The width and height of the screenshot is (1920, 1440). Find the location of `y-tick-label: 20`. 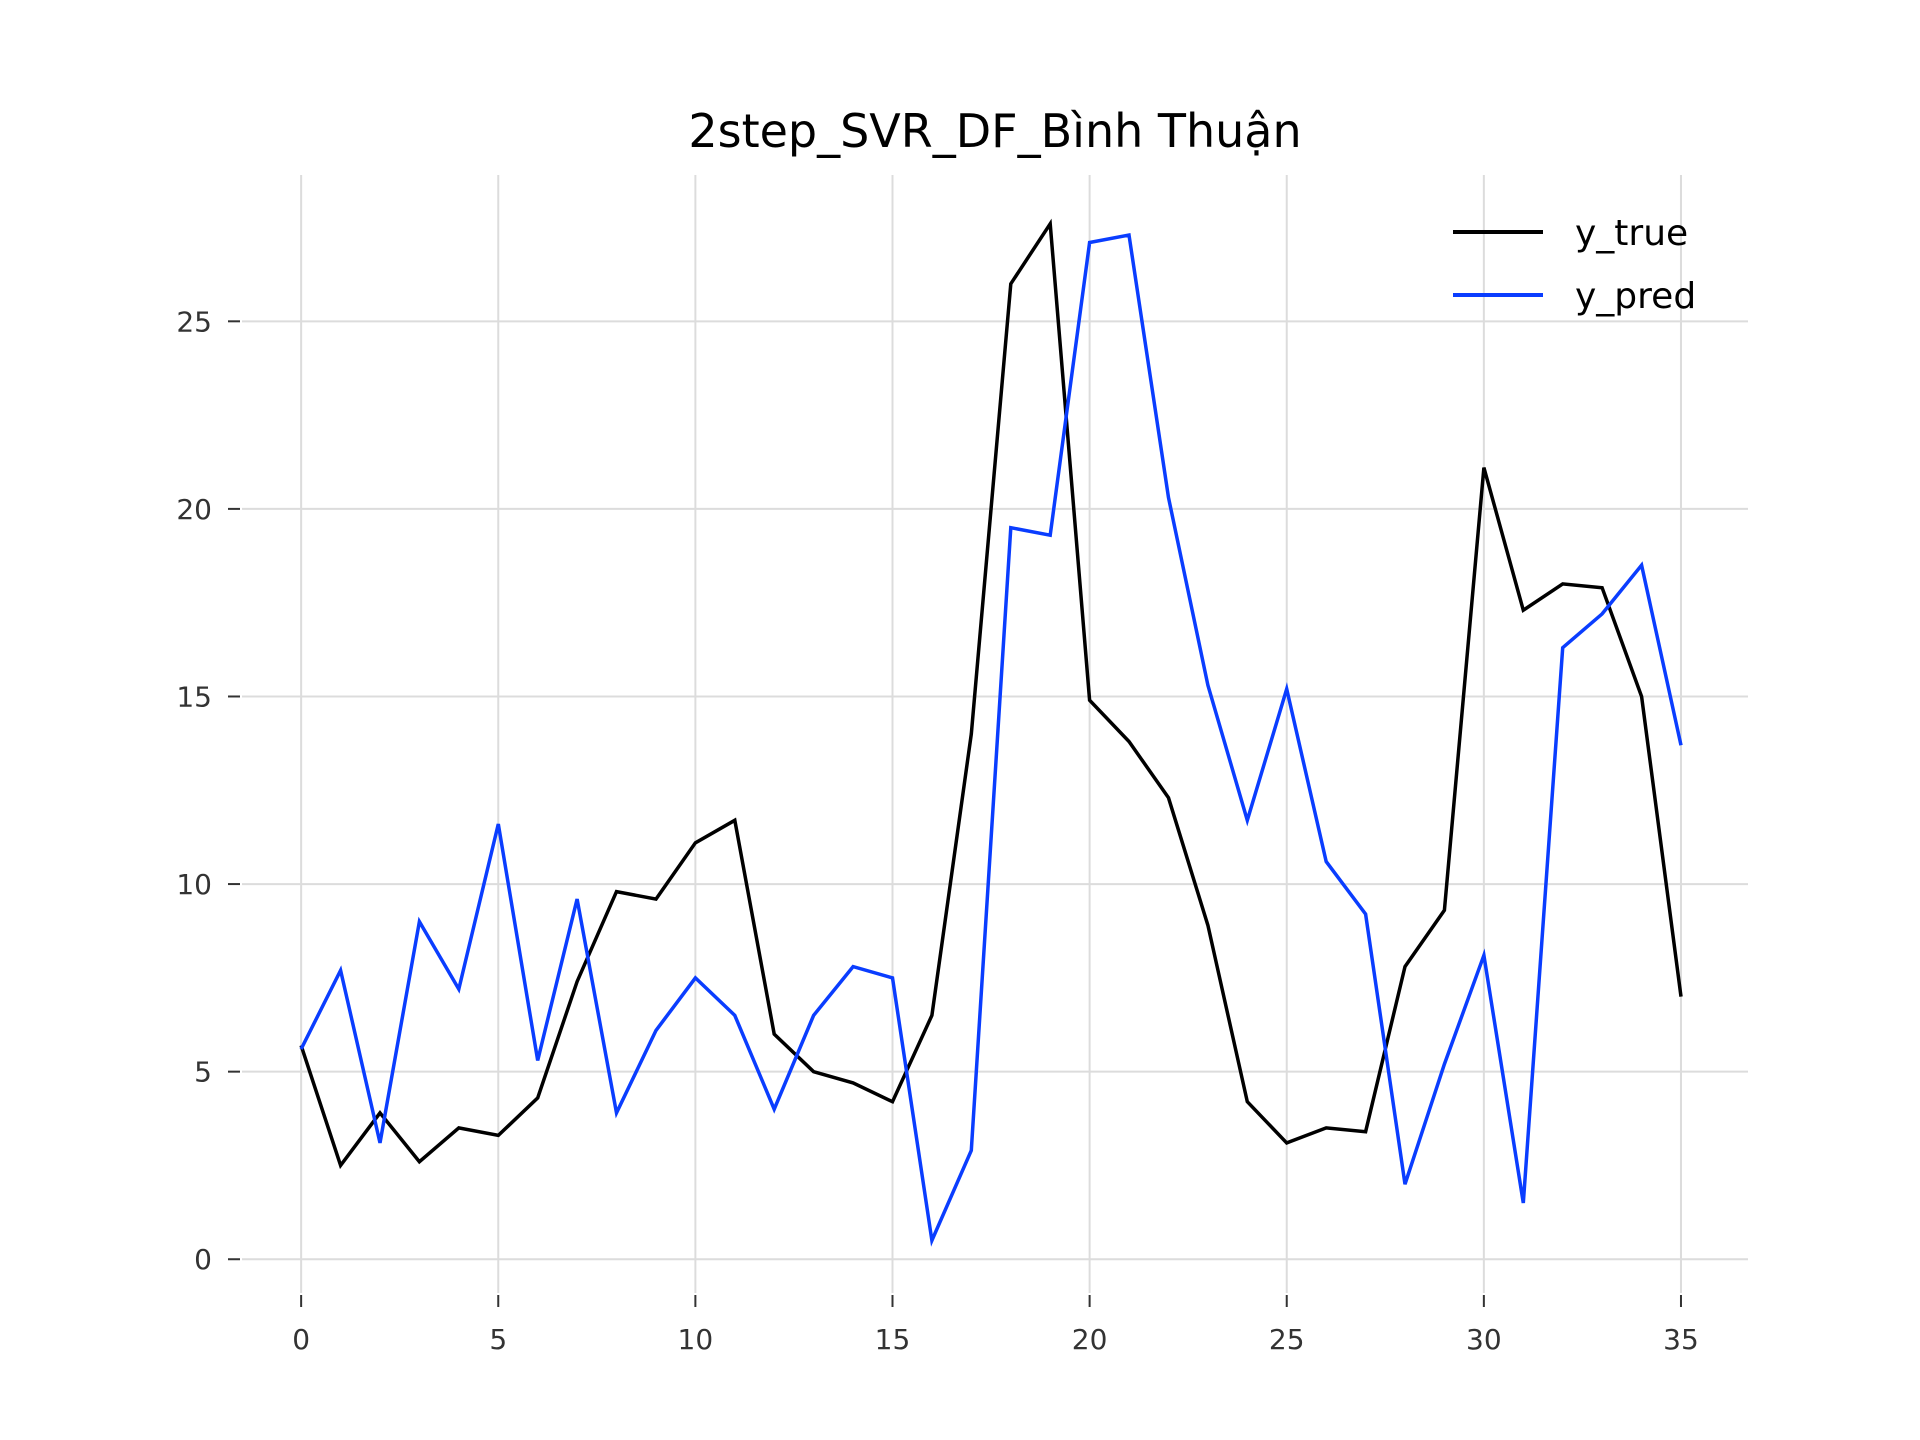

y-tick-label: 20 is located at coordinates (194, 509).